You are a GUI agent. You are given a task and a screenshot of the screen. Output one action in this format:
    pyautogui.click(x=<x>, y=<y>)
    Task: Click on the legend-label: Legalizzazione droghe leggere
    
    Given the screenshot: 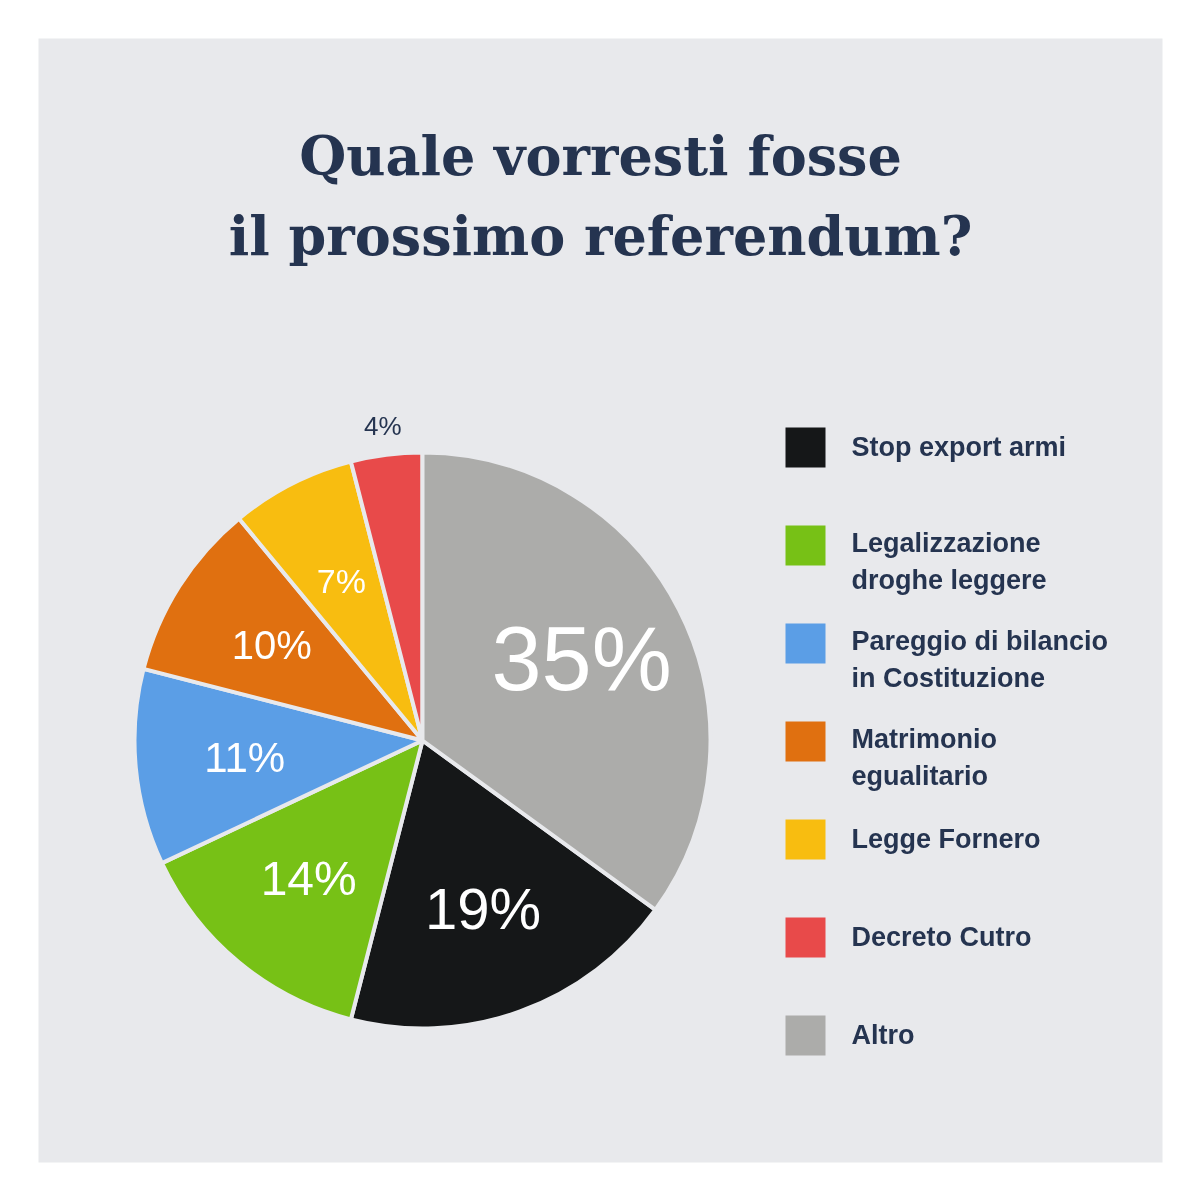 What is the action you would take?
    pyautogui.click(x=949, y=561)
    